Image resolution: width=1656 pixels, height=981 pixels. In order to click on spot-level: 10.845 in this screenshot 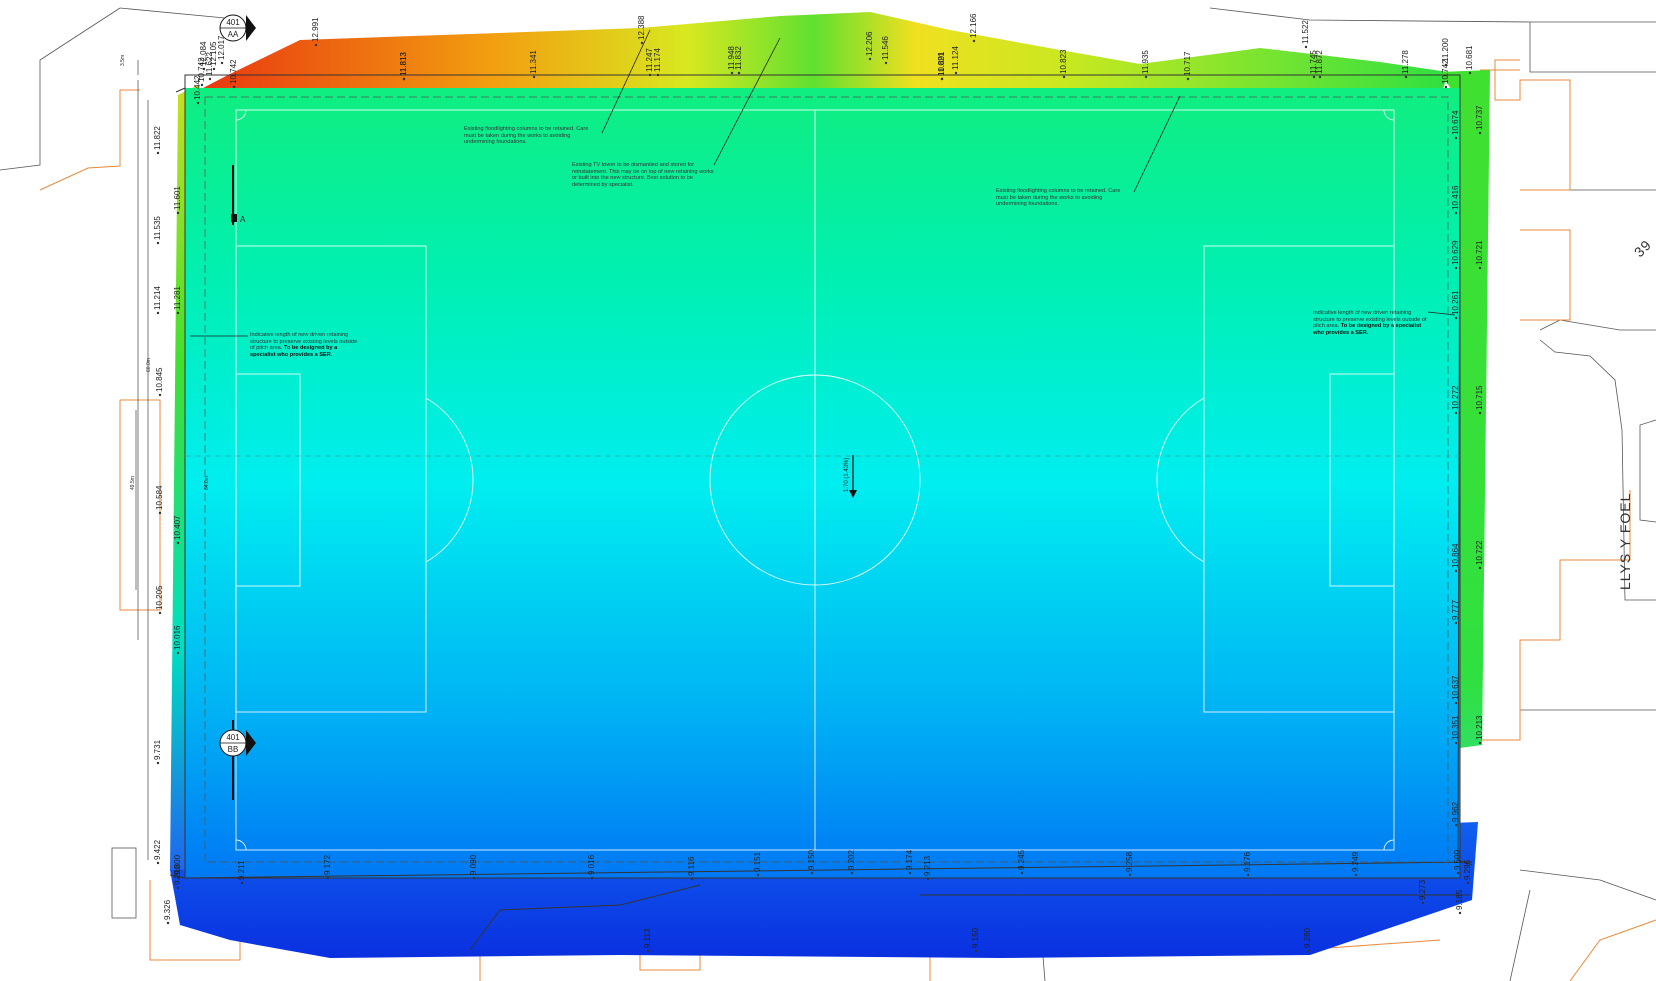, I will do `click(159, 379)`.